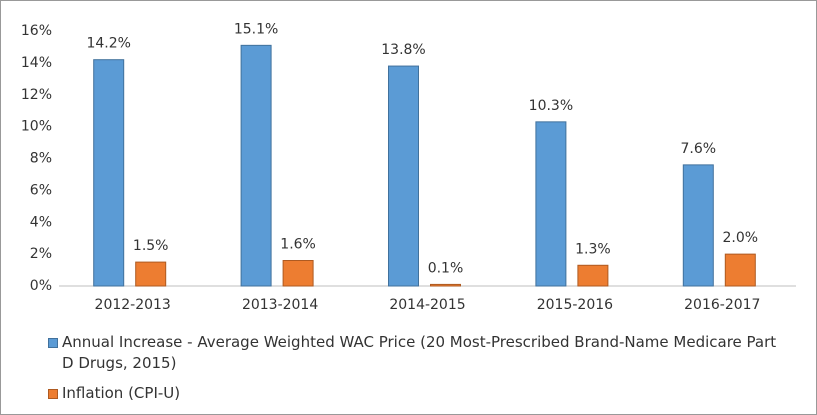 The width and height of the screenshot is (817, 415). I want to click on y-tick-label: 12%, so click(36, 95).